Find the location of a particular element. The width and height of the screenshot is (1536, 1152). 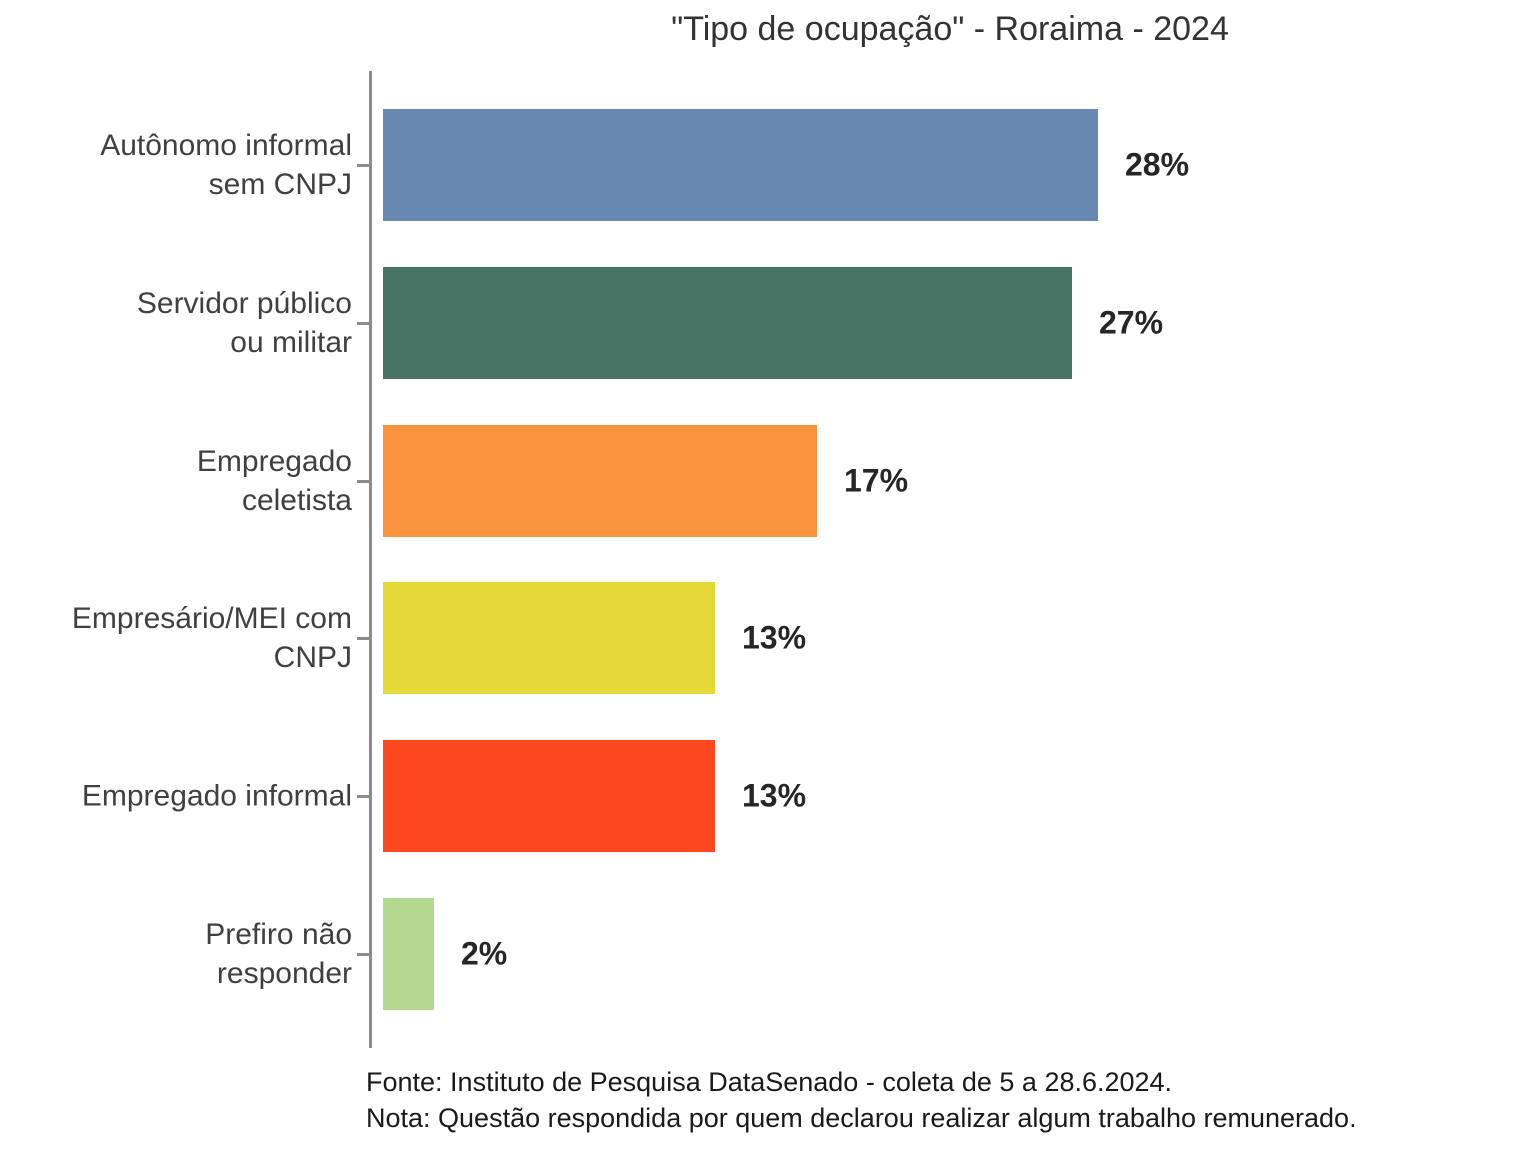

category-label: Servidor público ou militar is located at coordinates (244, 323).